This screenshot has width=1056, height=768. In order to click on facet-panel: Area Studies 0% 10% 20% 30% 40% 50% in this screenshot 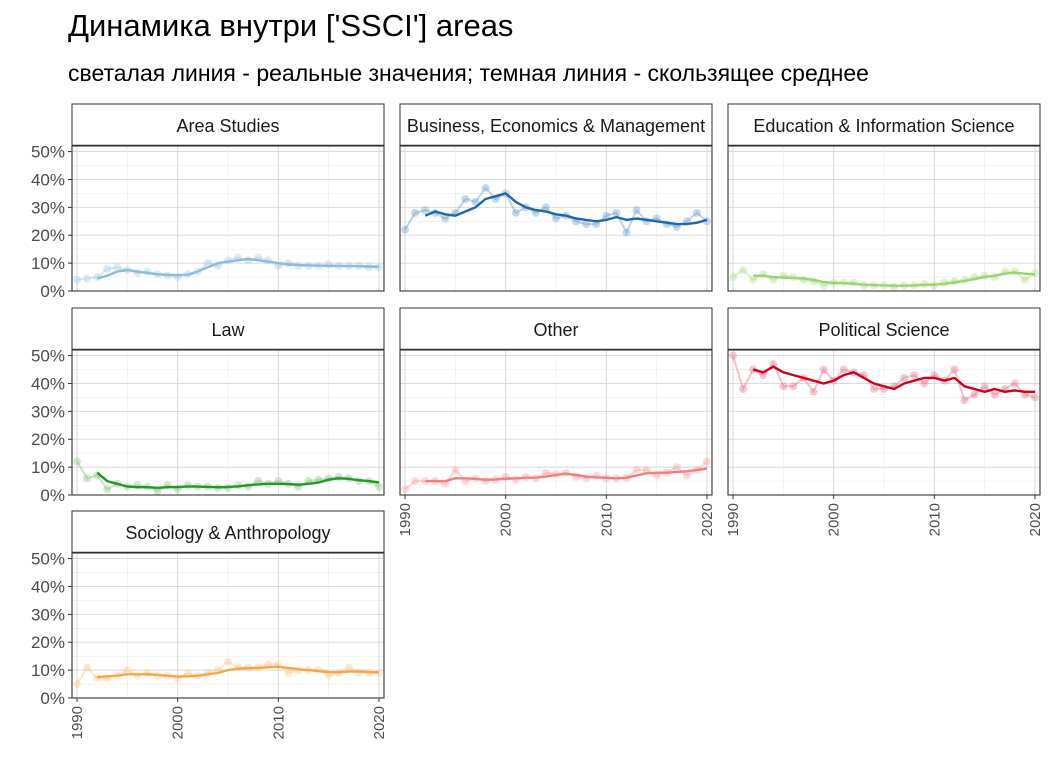, I will do `click(208, 202)`.